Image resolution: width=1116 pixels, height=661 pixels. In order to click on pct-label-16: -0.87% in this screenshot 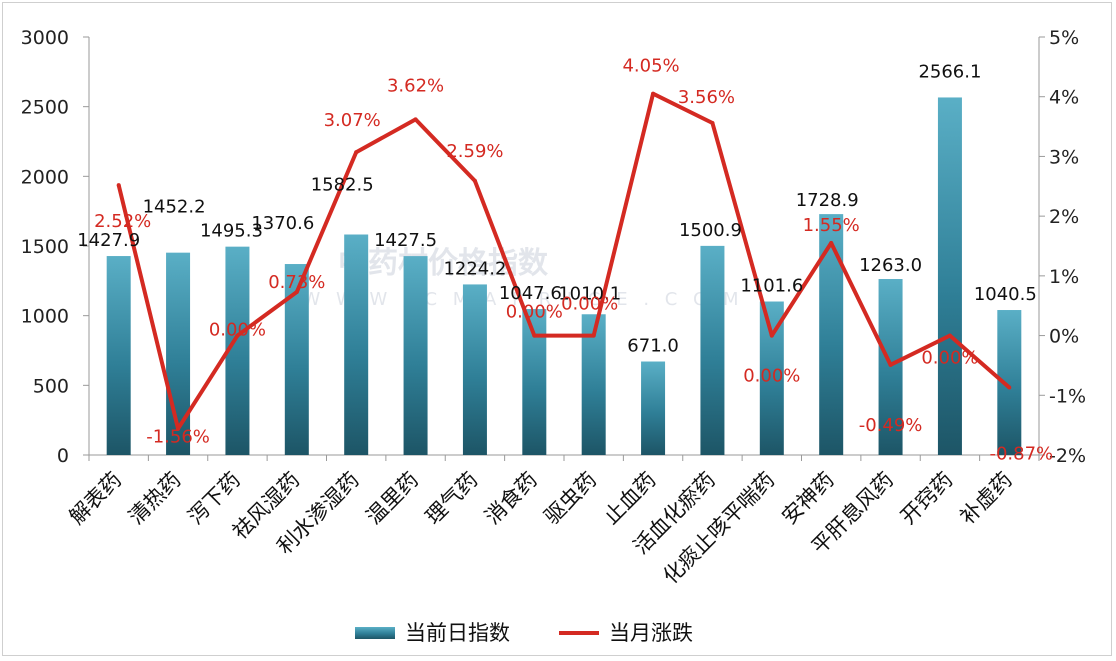, I will do `click(1021, 454)`.